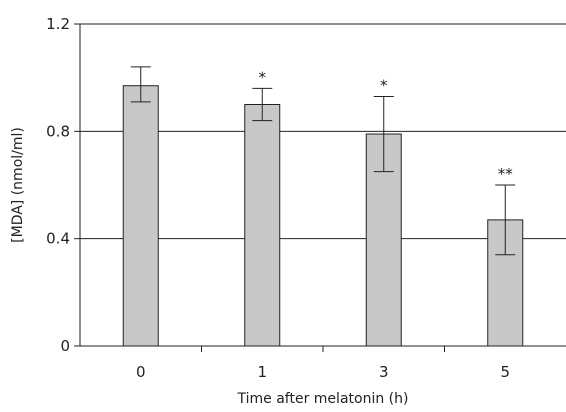 Image resolution: width=566 pixels, height=412 pixels. What do you see at coordinates (58, 24) in the screenshot?
I see `y-tick-label-3: 1.2` at bounding box center [58, 24].